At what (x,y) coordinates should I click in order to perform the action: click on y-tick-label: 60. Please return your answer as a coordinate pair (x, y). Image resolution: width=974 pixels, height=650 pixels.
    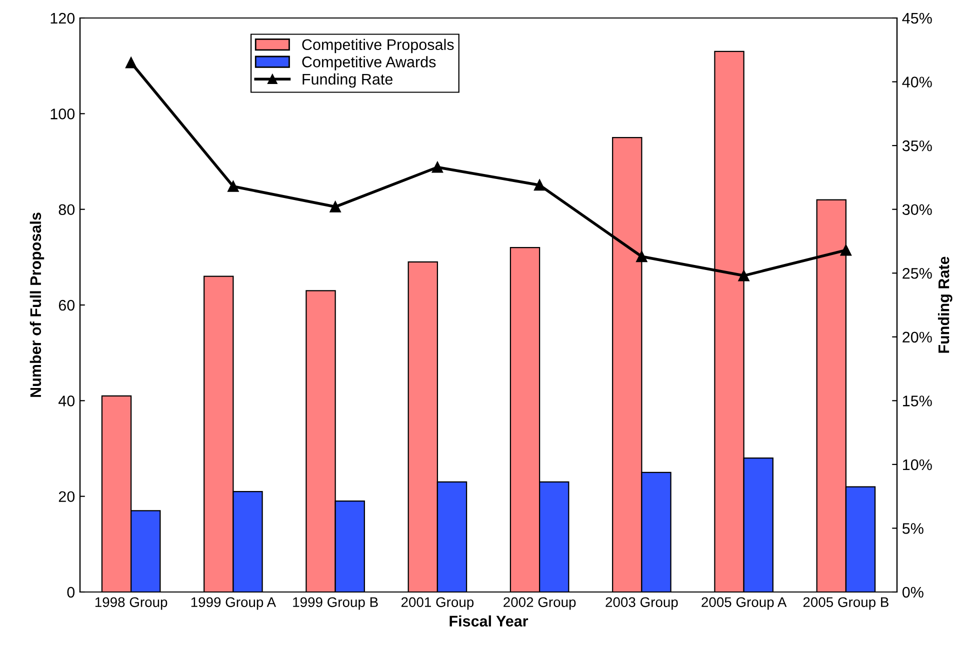
    Looking at the image, I should click on (66, 305).